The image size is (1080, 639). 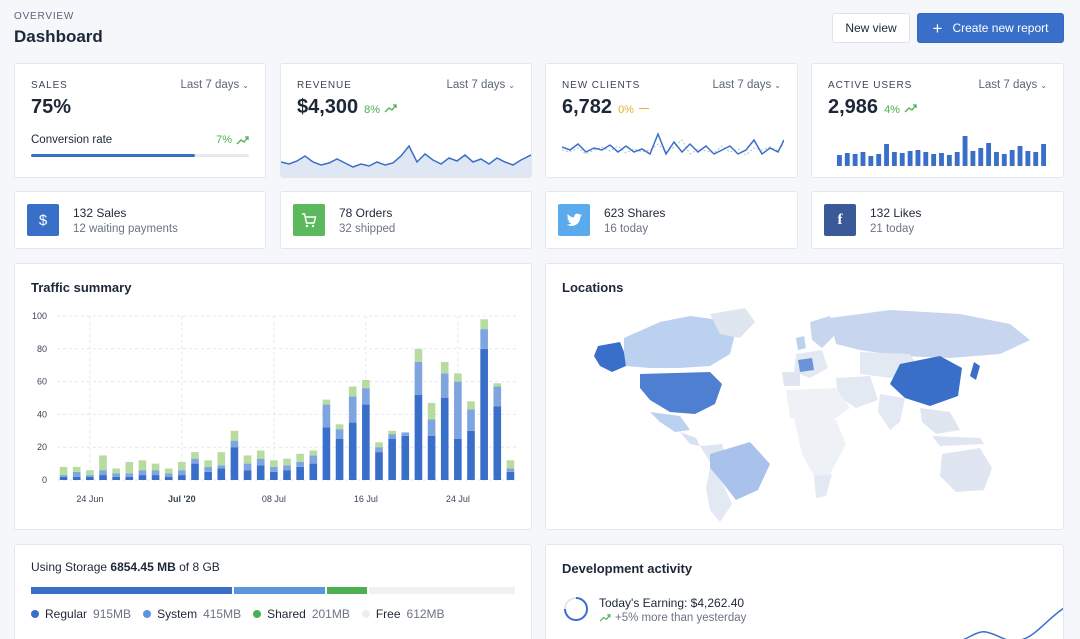 I want to click on section-title: Development activity, so click(x=627, y=568).